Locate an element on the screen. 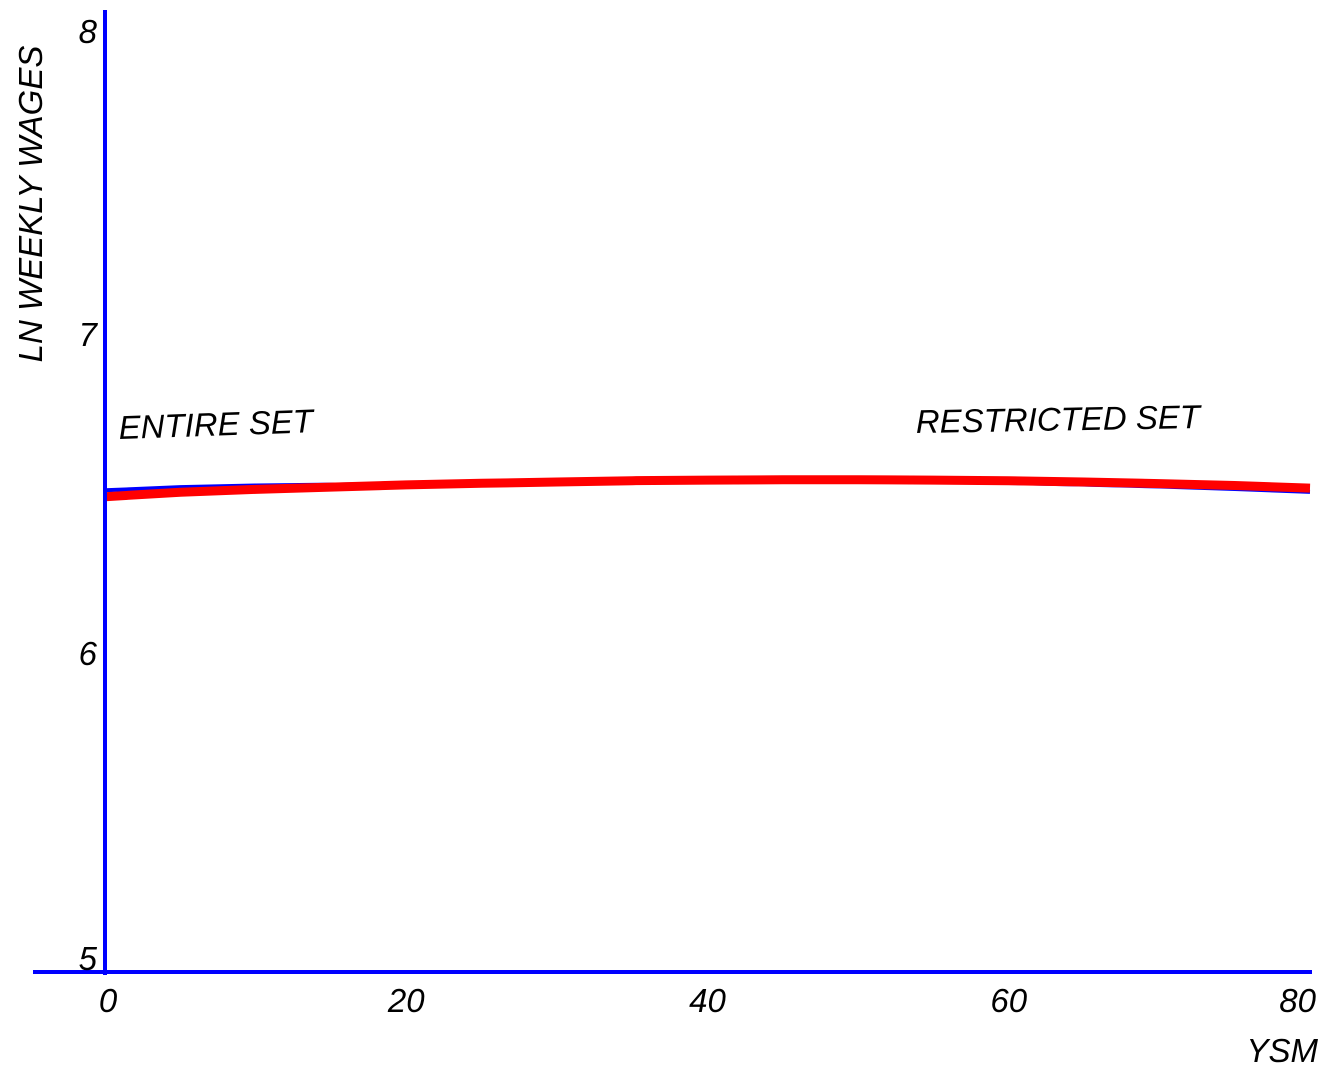 The width and height of the screenshot is (1323, 1067). y-tick-label: 6 is located at coordinates (88, 653).